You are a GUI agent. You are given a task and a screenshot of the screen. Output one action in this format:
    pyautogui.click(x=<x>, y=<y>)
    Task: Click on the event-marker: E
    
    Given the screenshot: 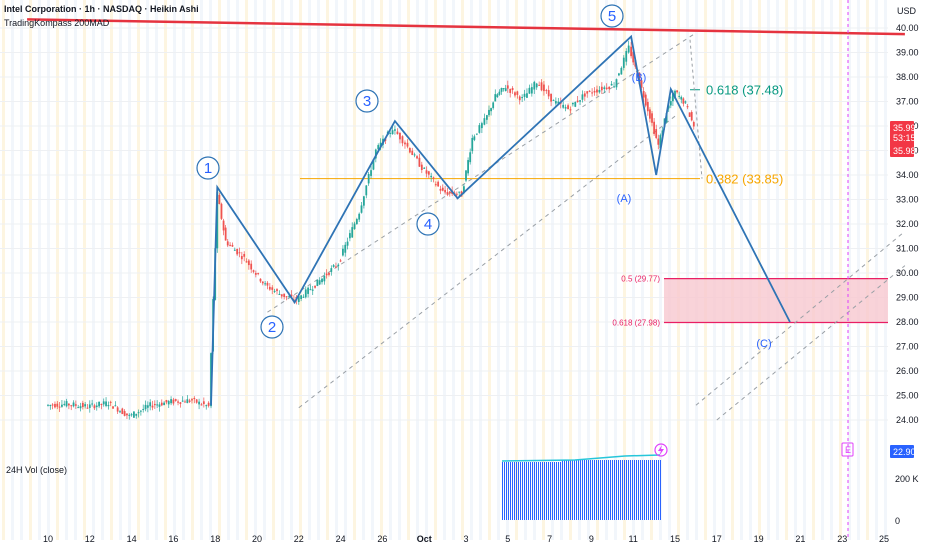 What is the action you would take?
    pyautogui.click(x=847, y=449)
    